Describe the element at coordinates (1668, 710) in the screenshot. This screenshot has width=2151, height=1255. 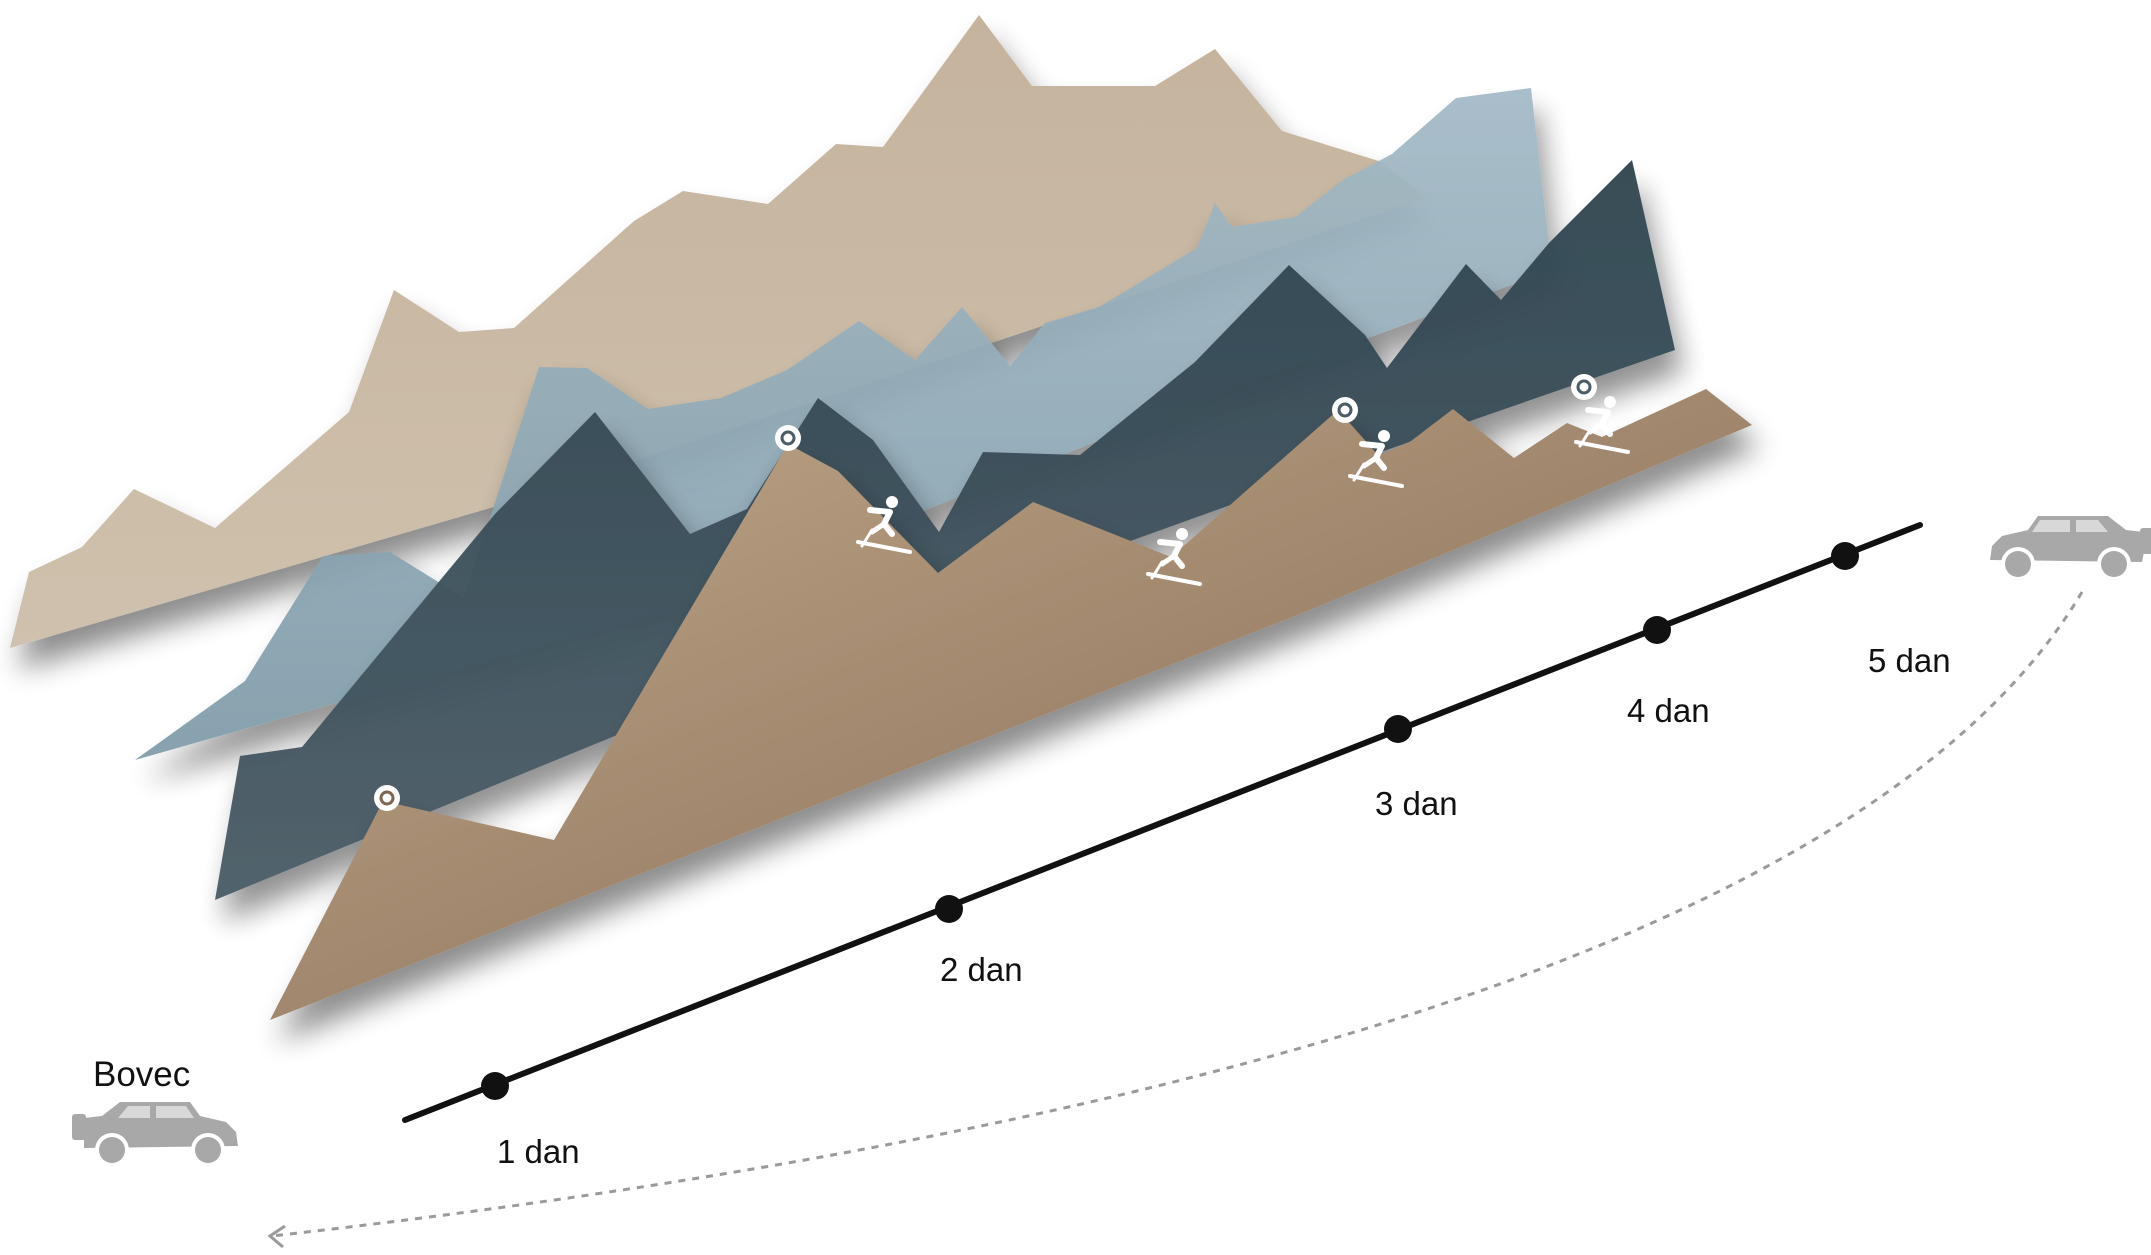
I see `day-label: 4 dan` at that location.